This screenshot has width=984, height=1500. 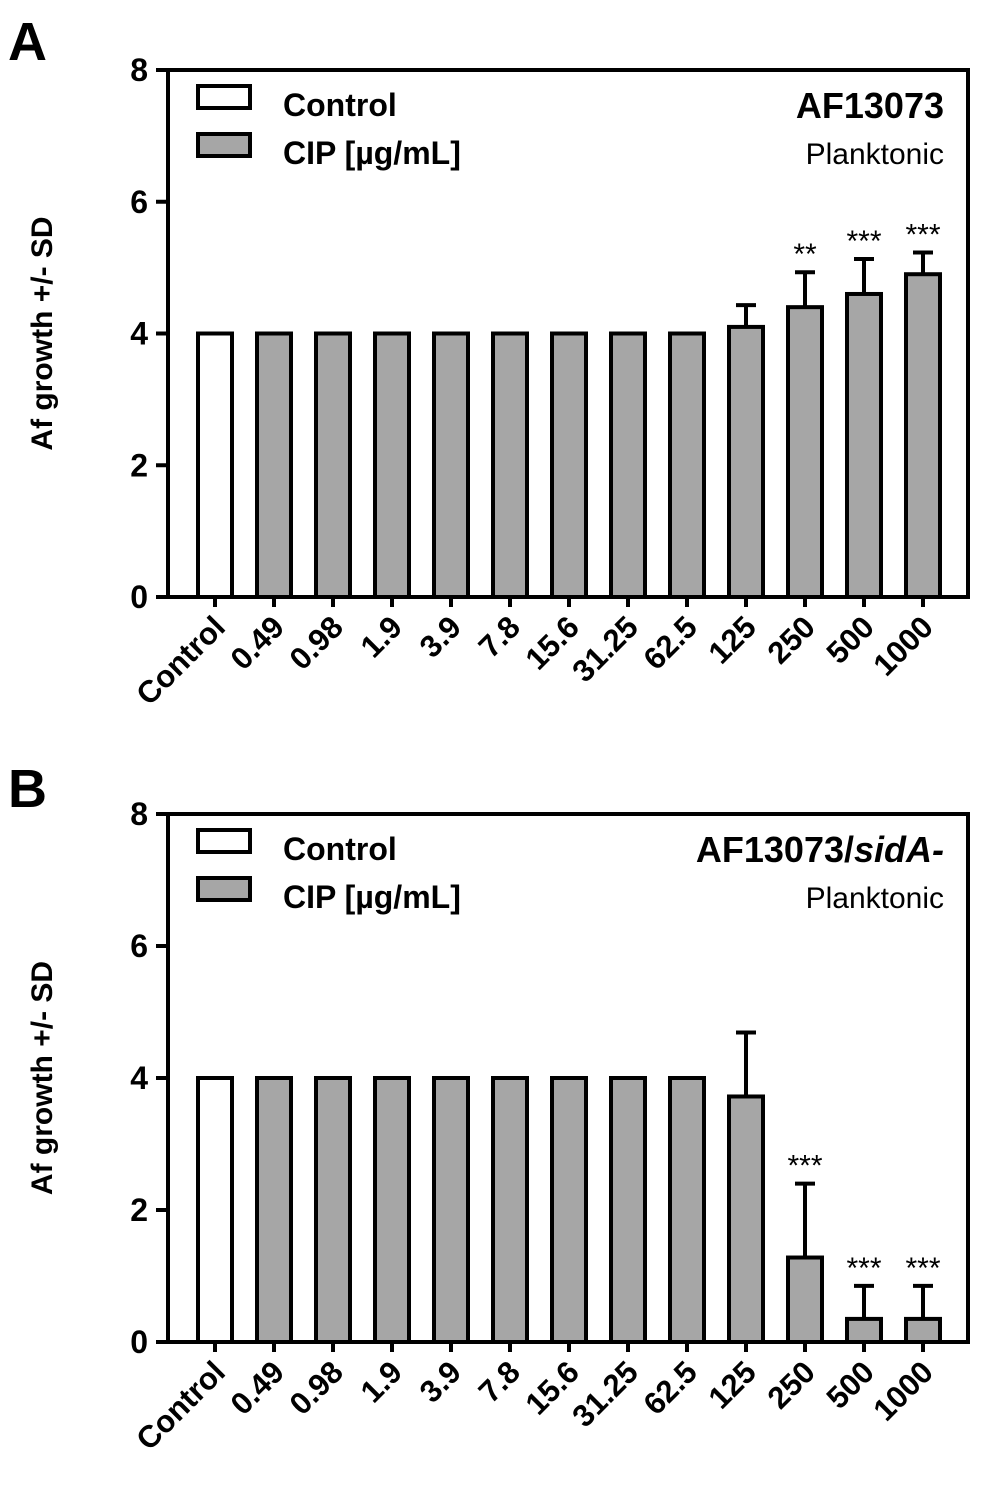 What do you see at coordinates (27, 42) in the screenshot?
I see `panel-letter: A` at bounding box center [27, 42].